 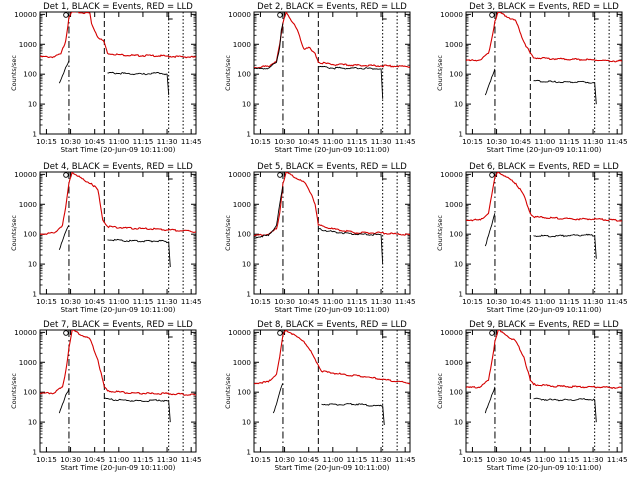 What do you see at coordinates (70, 459) in the screenshot?
I see `x-tick-label: 10:30` at bounding box center [70, 459].